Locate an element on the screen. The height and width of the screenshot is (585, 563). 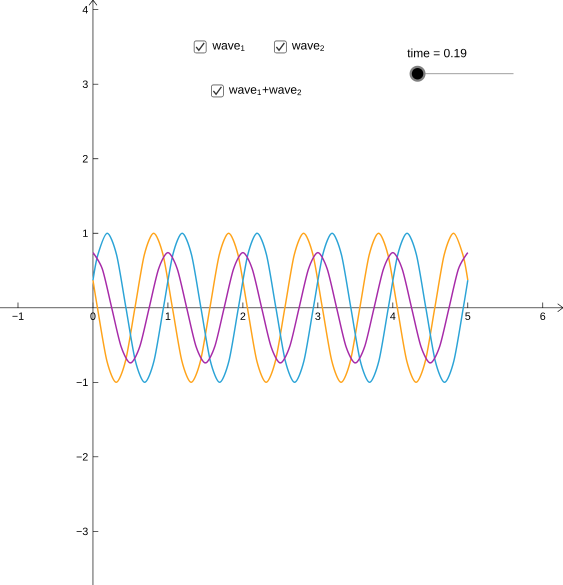
annotation: wave$_{1}$ is located at coordinates (228, 47).